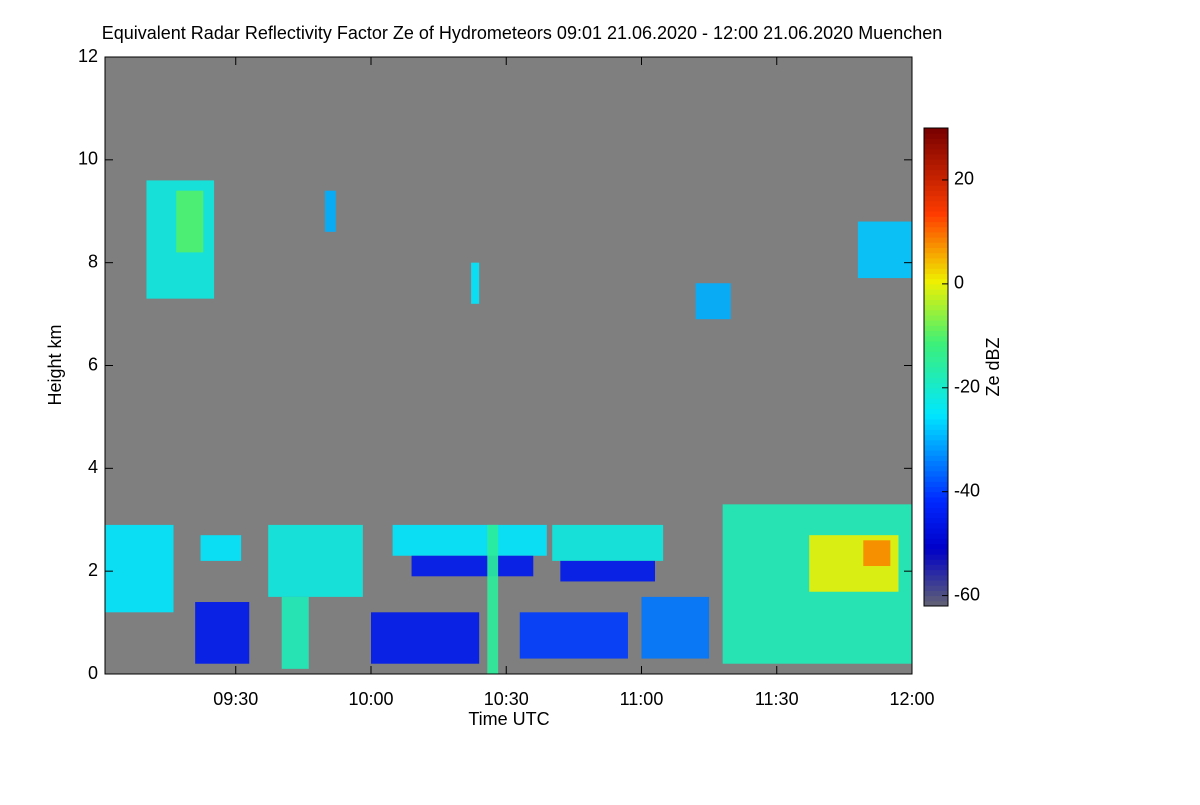 This screenshot has height=805, width=1200. I want to click on x-tick-label: 10:30, so click(506, 699).